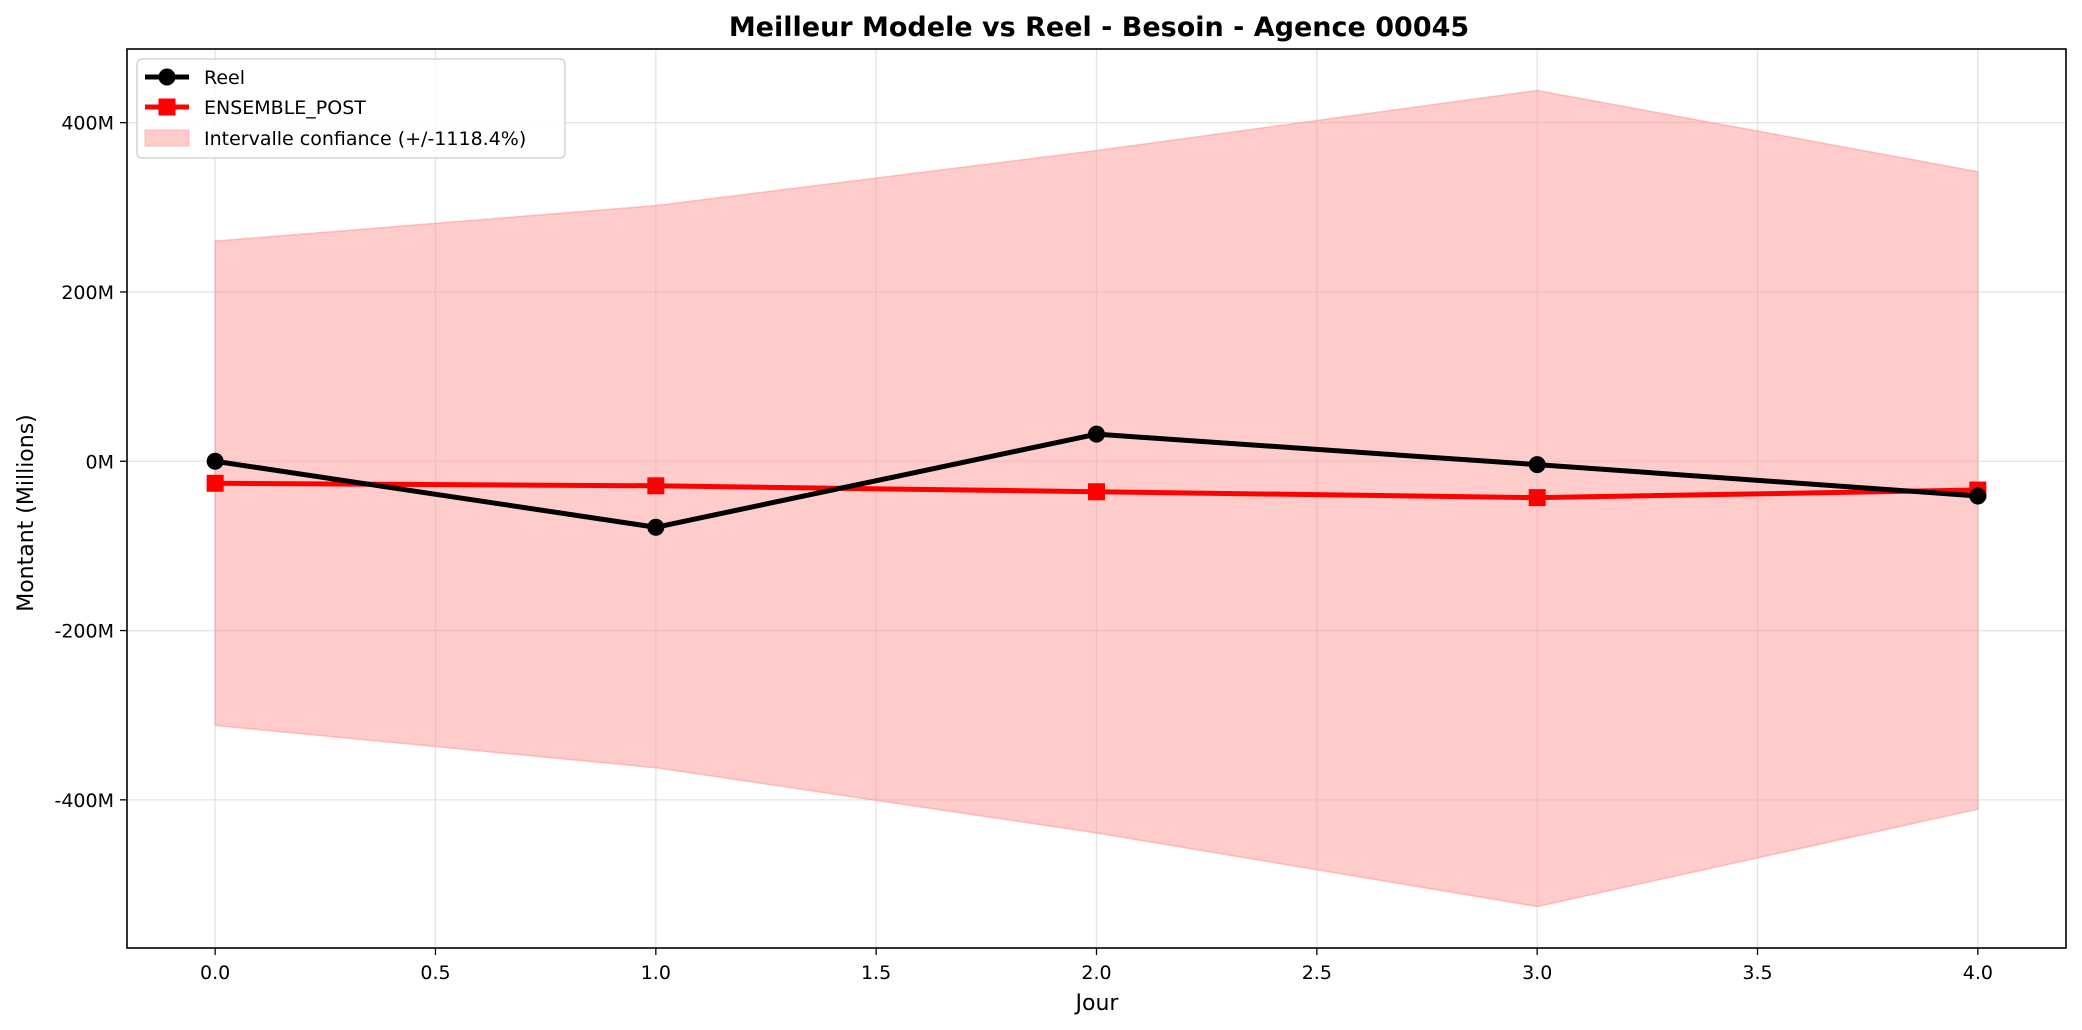  What do you see at coordinates (1096, 973) in the screenshot?
I see `x-tick-label: 2.0` at bounding box center [1096, 973].